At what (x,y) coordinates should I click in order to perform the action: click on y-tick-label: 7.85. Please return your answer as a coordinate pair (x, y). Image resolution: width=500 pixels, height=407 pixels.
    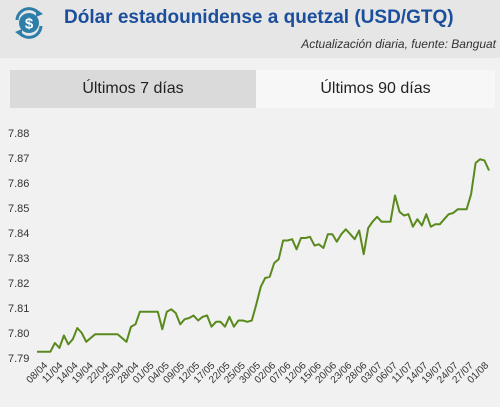
    Looking at the image, I should click on (18, 209).